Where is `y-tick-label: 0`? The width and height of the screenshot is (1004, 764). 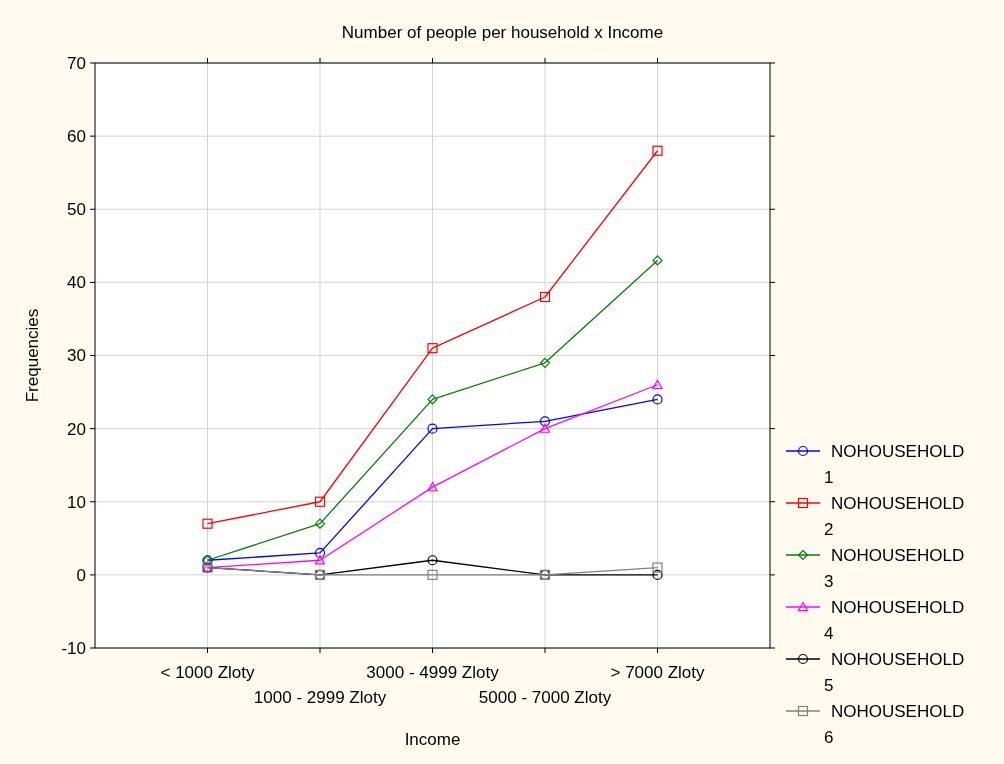
y-tick-label: 0 is located at coordinates (81, 575).